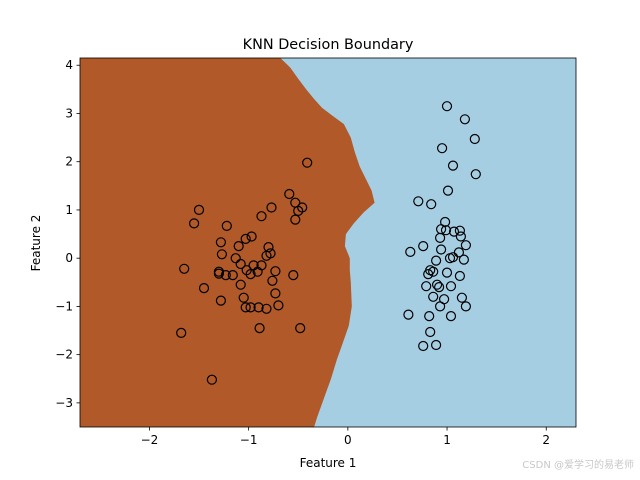  What do you see at coordinates (67, 234) in the screenshot?
I see `y-axis: −3 −2 −1 0 1 2 3 4` at bounding box center [67, 234].